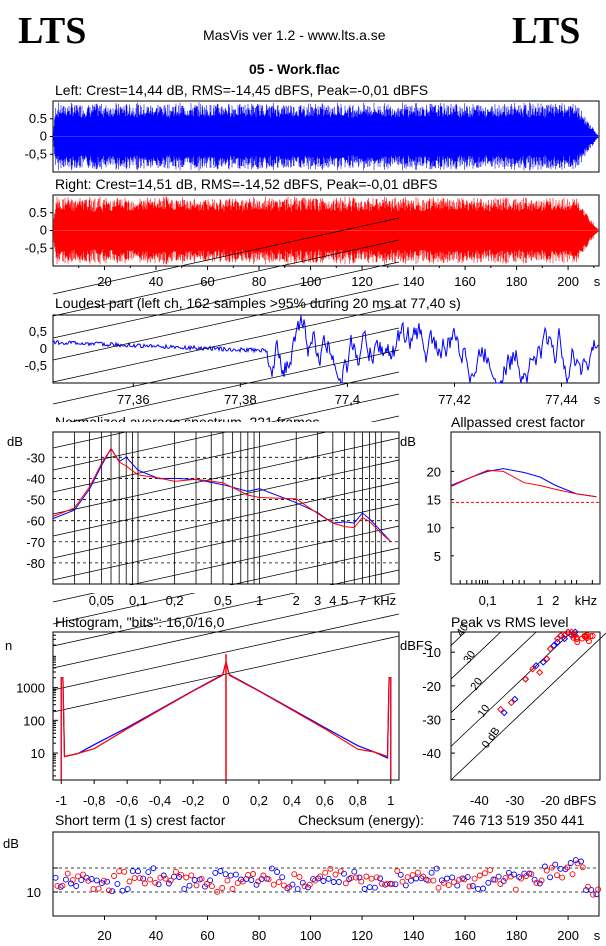 This screenshot has width=606, height=946. I want to click on allpass-ytick-label: 10, so click(434, 528).